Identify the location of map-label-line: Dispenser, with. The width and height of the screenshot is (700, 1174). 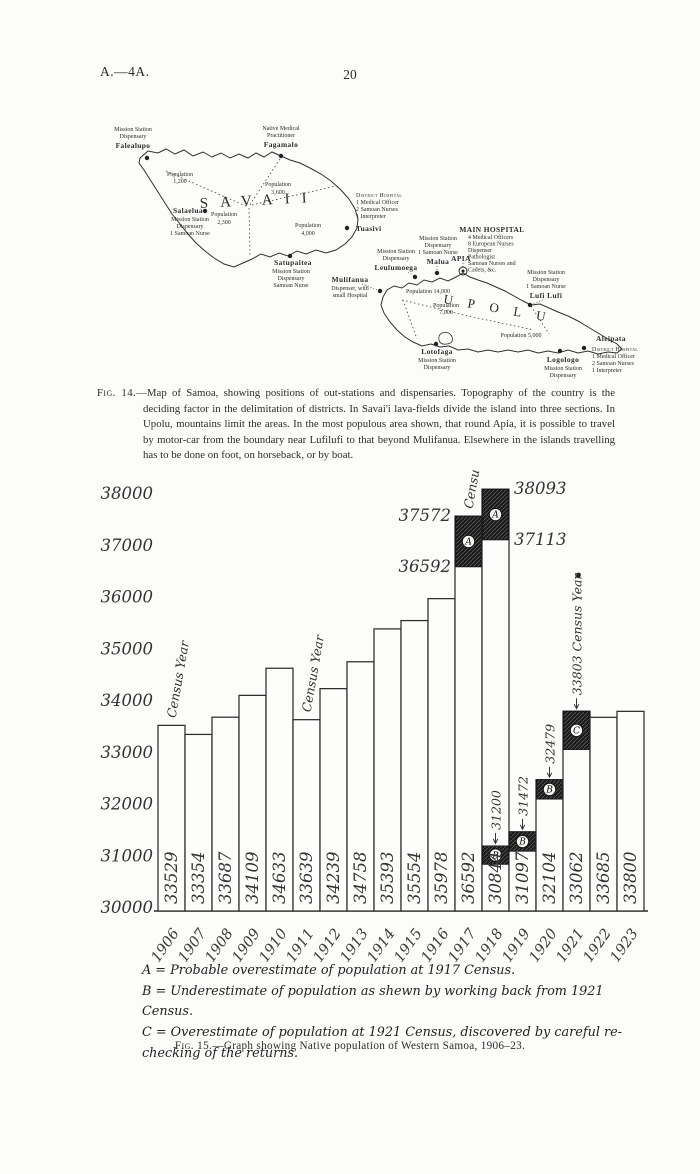
(349, 289).